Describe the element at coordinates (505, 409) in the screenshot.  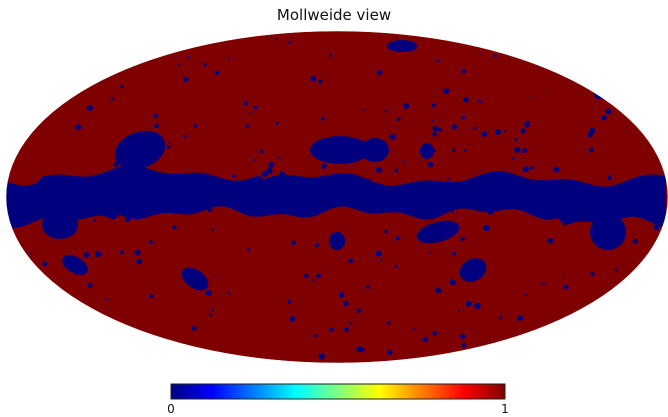
I see `colorbar-max-label: 1` at that location.